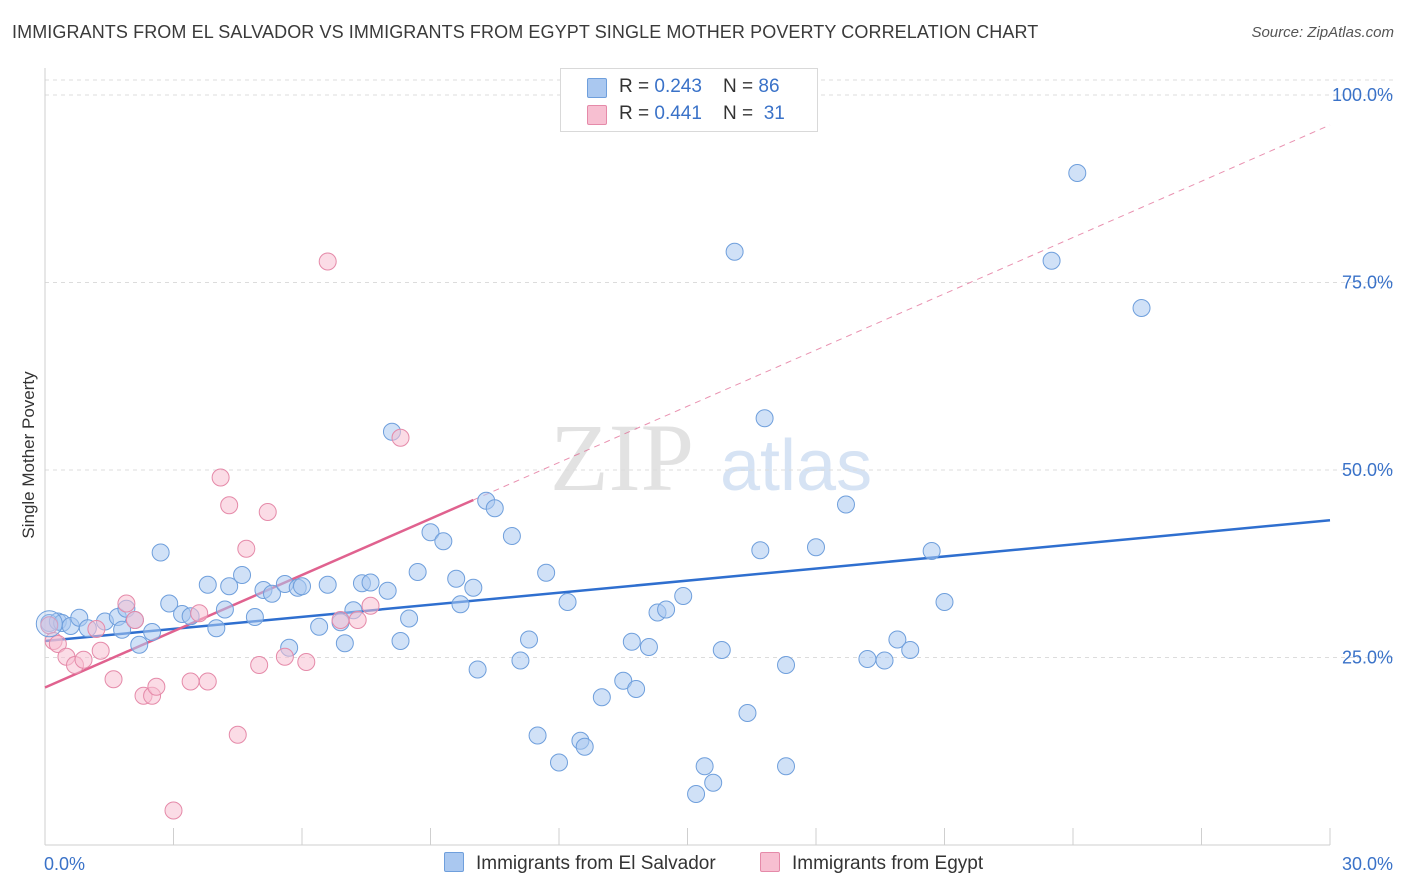 The height and width of the screenshot is (892, 1406). Describe the element at coordinates (1362, 95) in the screenshot. I see `y-tick-label: 100.0%` at that location.